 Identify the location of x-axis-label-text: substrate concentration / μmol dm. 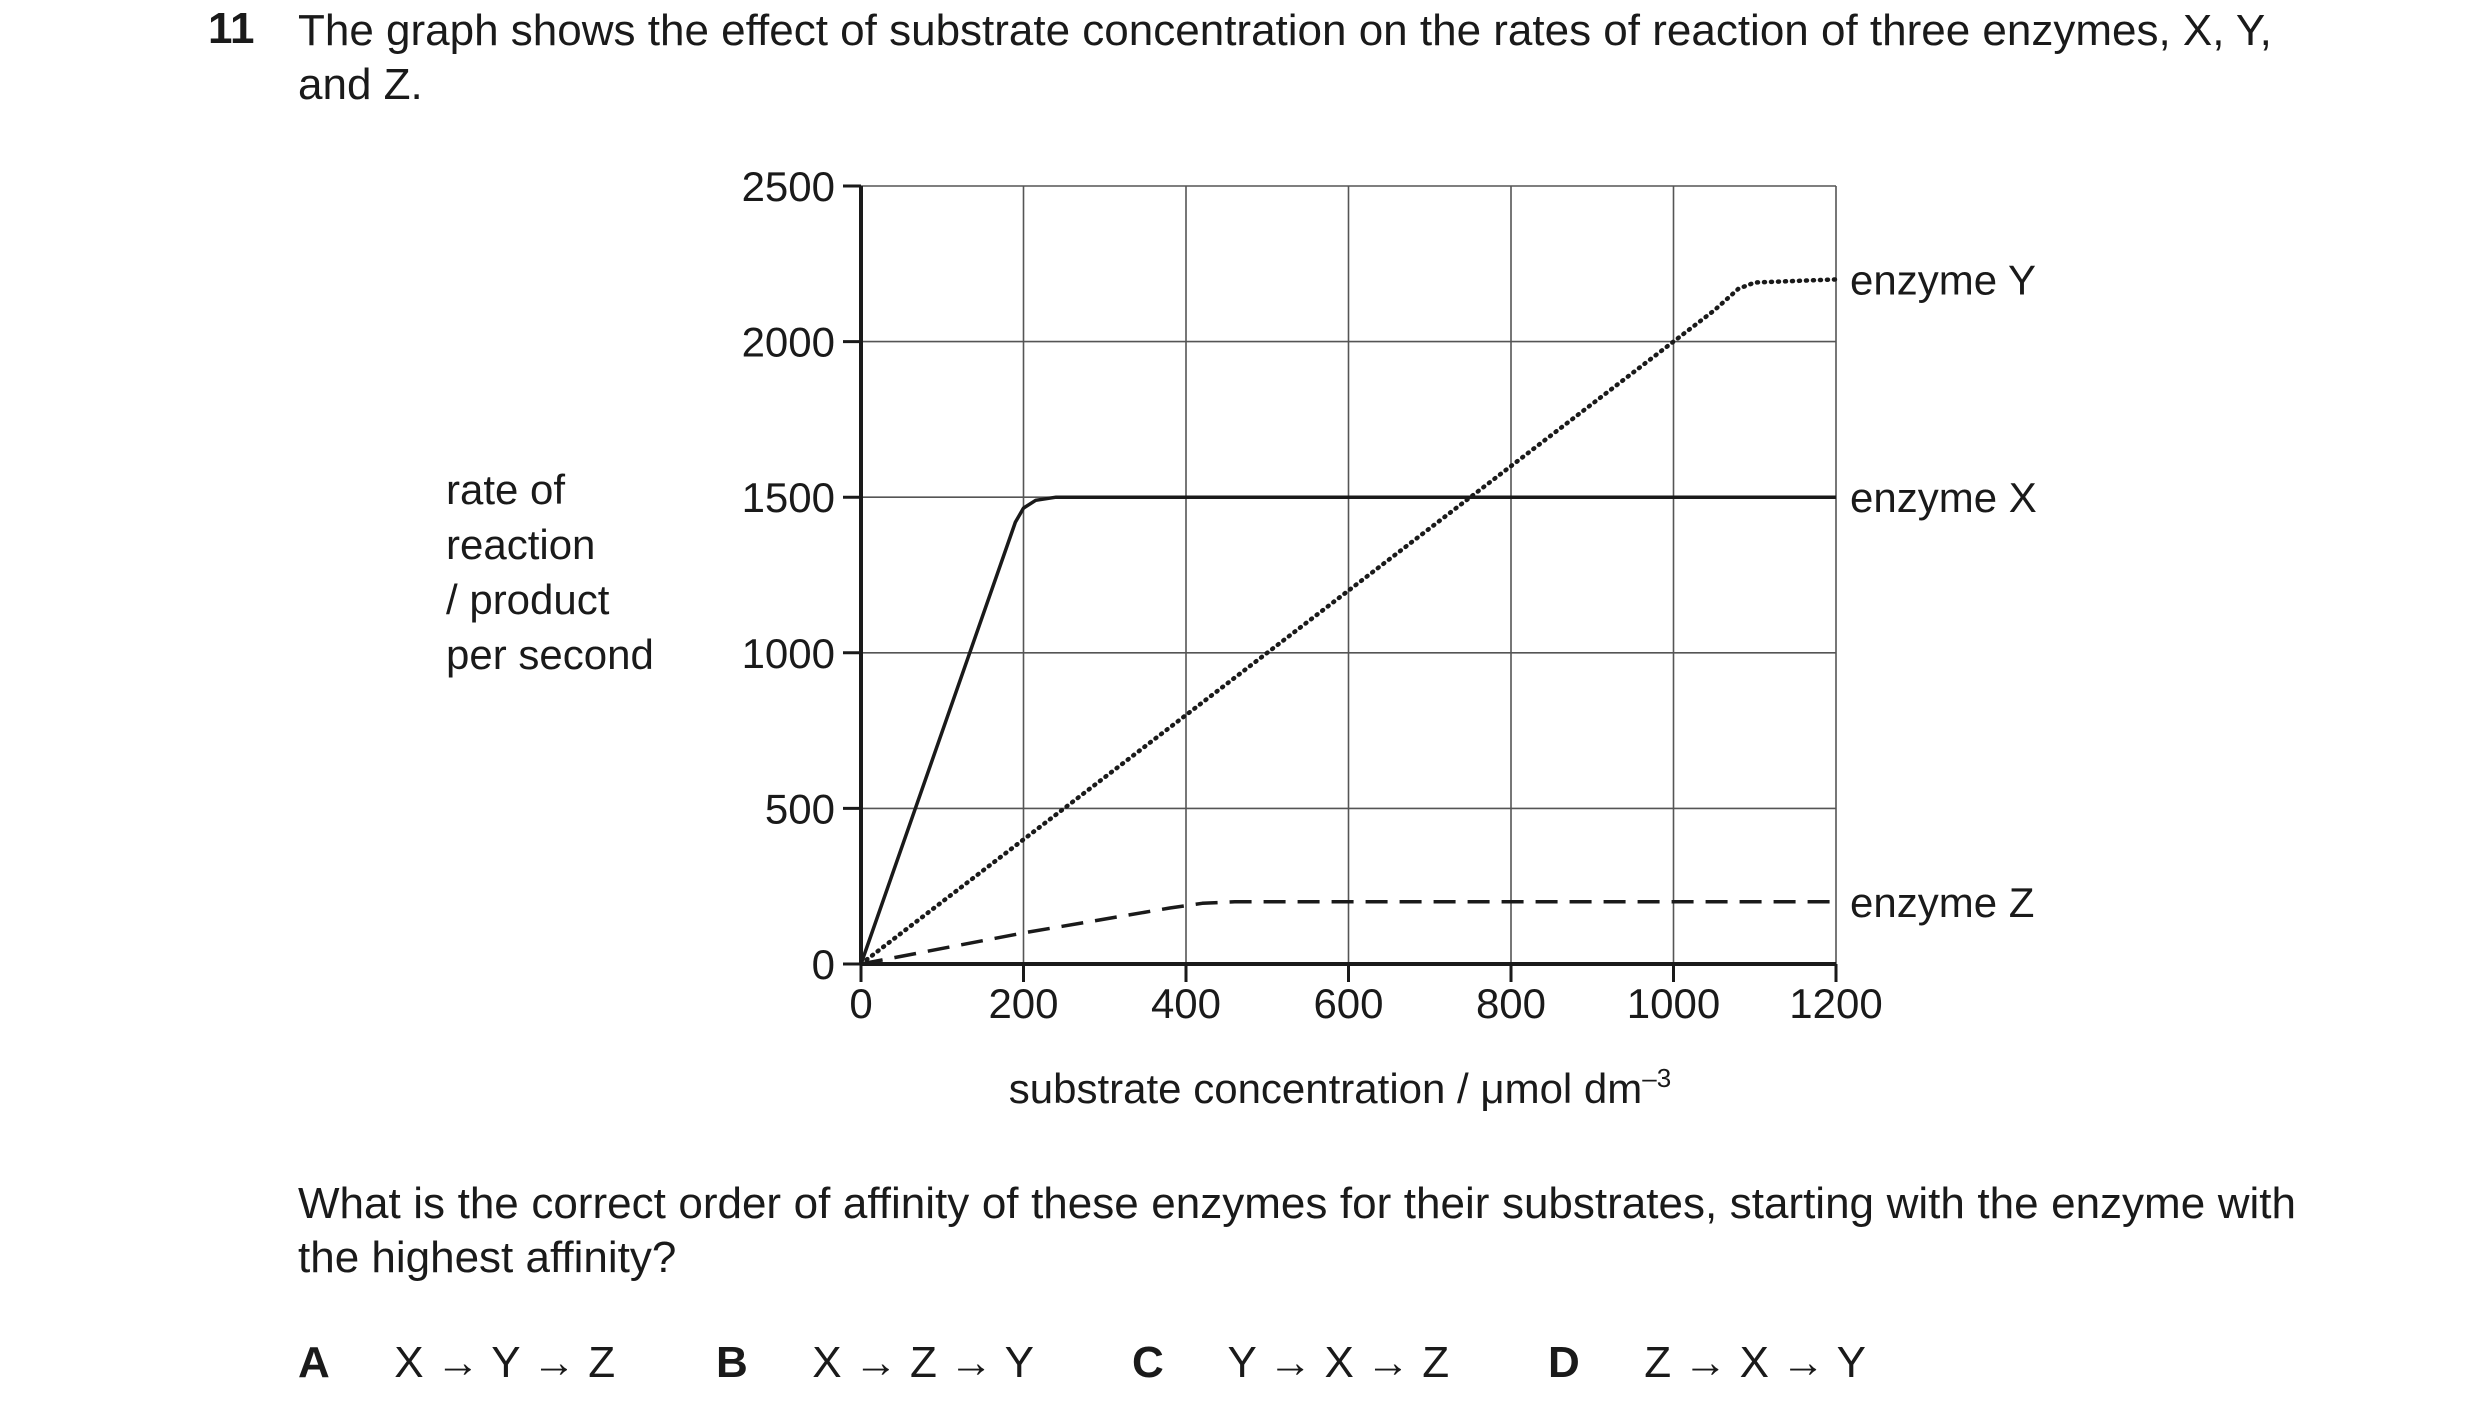
(1326, 1088).